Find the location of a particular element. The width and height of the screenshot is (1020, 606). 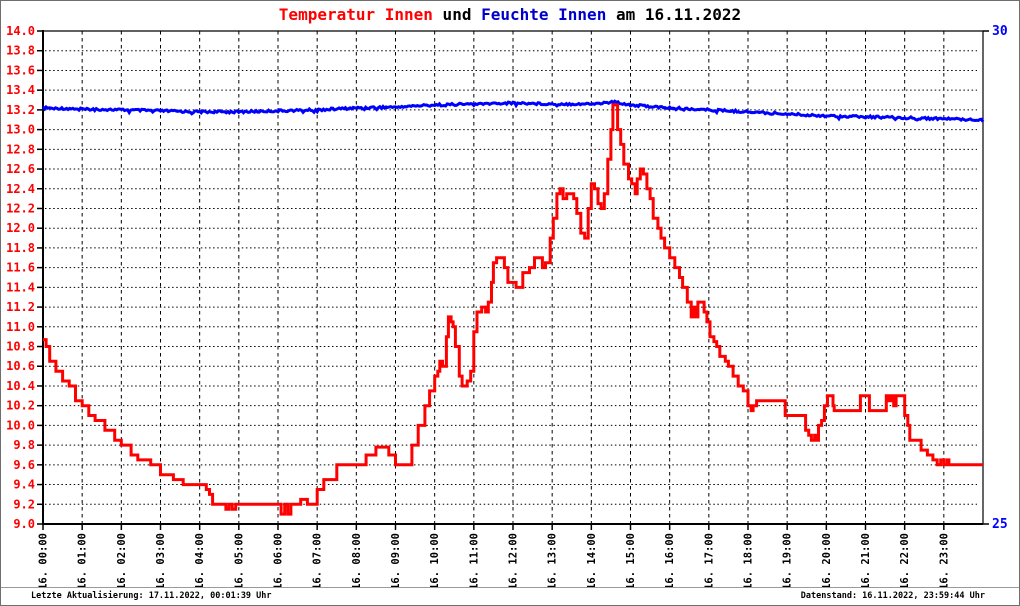

svg-text: 13.6 is located at coordinates (20, 70).